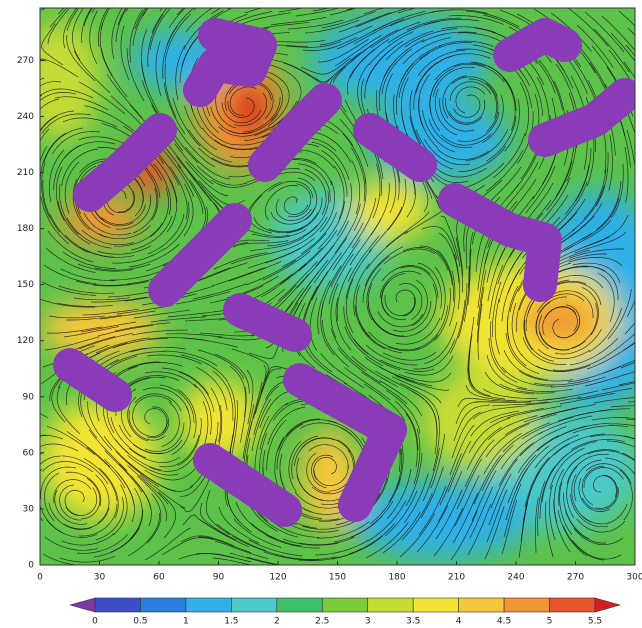  What do you see at coordinates (581, 117) in the screenshot?
I see `building` at bounding box center [581, 117].